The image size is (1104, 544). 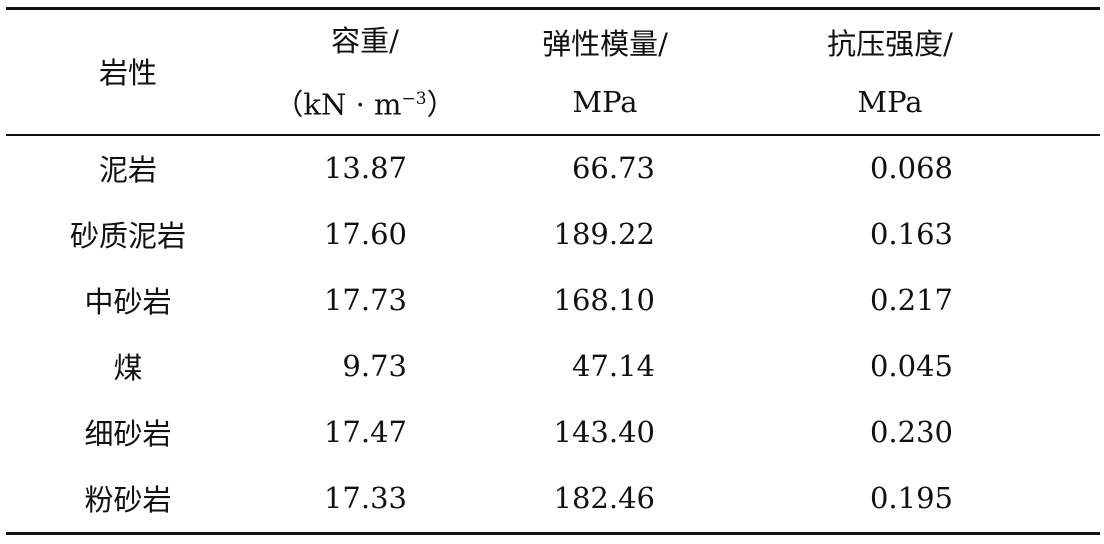 What do you see at coordinates (911, 432) in the screenshot?
I see `cell-compressive-strength: 0.230` at bounding box center [911, 432].